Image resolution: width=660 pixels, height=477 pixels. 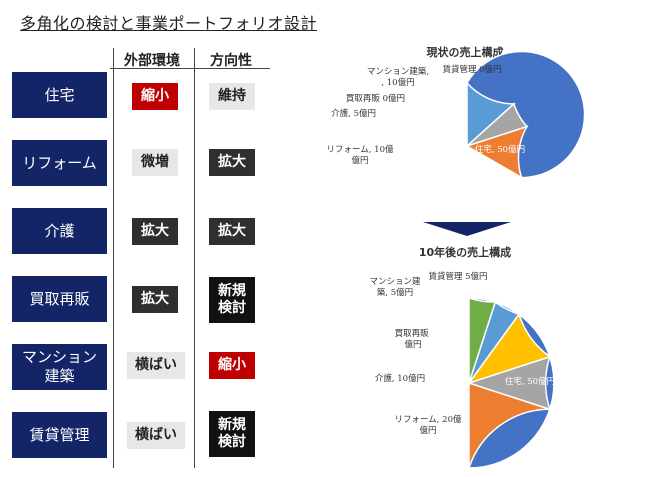 I want to click on pie-title-future: 10年後の売上構成, so click(x=465, y=252).